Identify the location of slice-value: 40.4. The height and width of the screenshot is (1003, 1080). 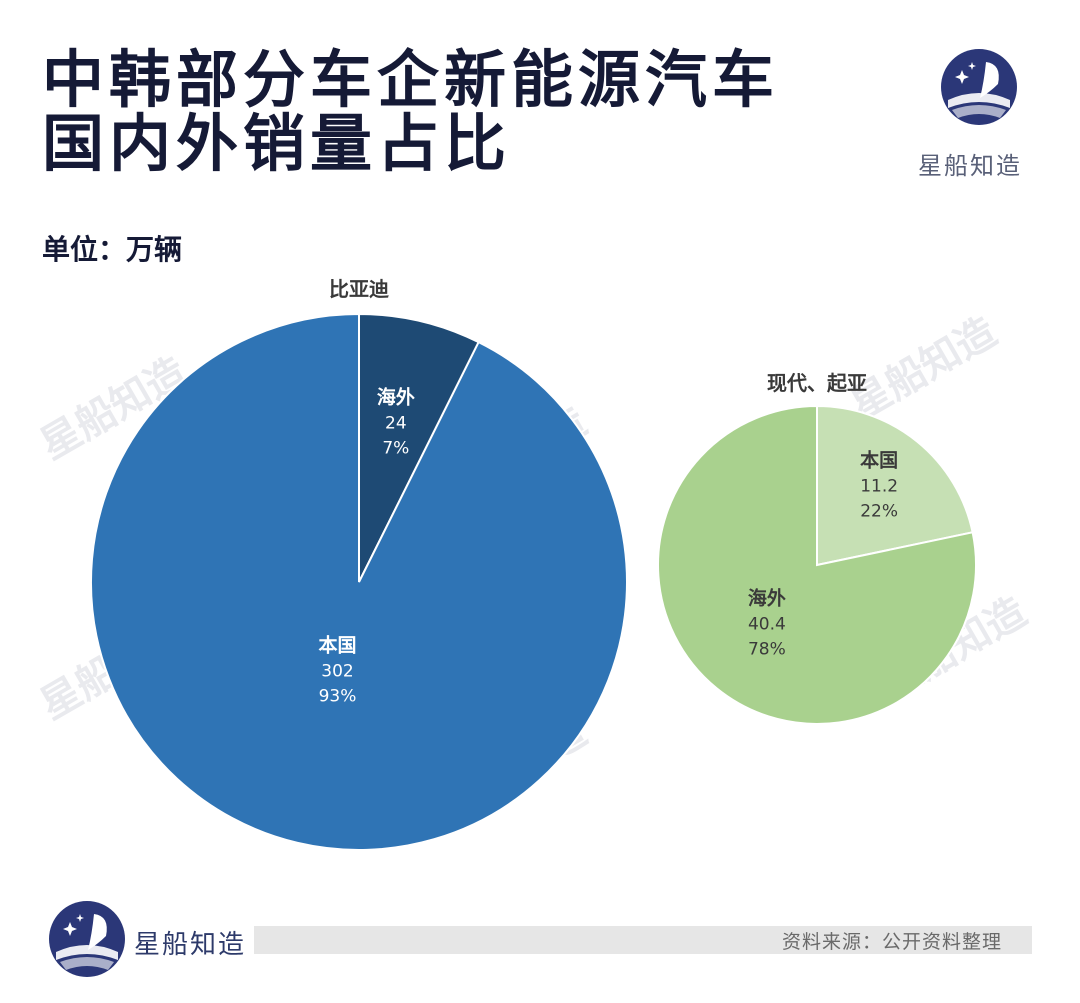
(767, 625).